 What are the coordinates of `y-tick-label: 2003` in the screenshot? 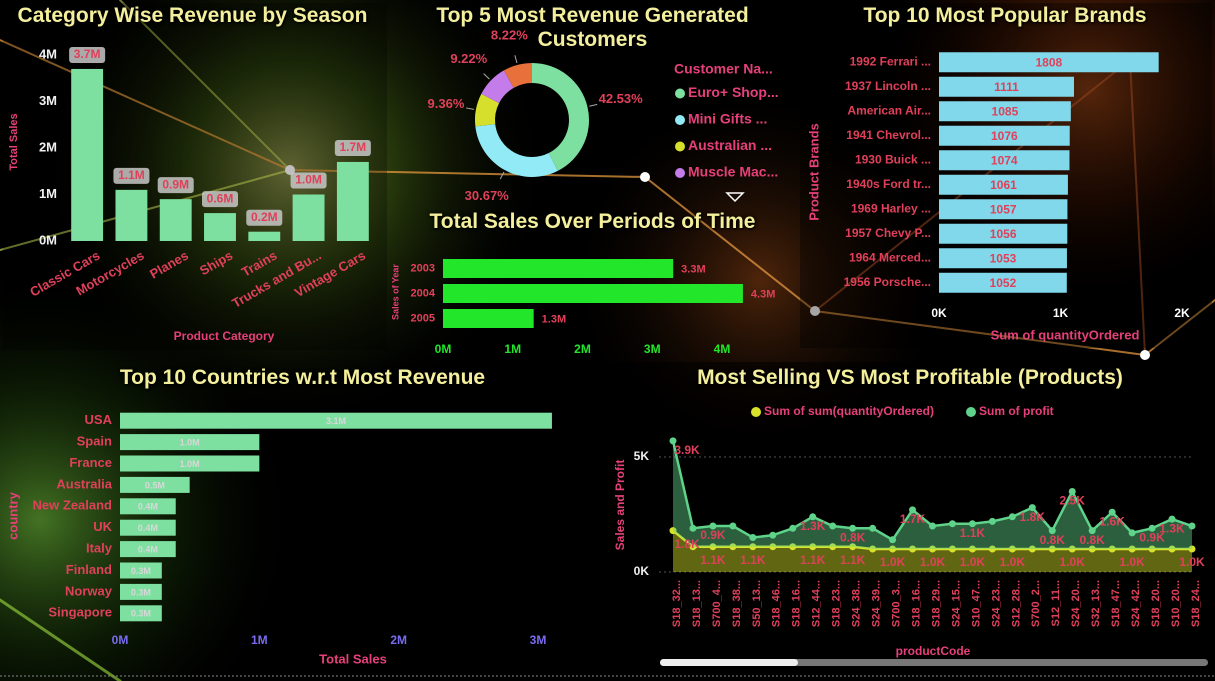 It's located at (423, 268).